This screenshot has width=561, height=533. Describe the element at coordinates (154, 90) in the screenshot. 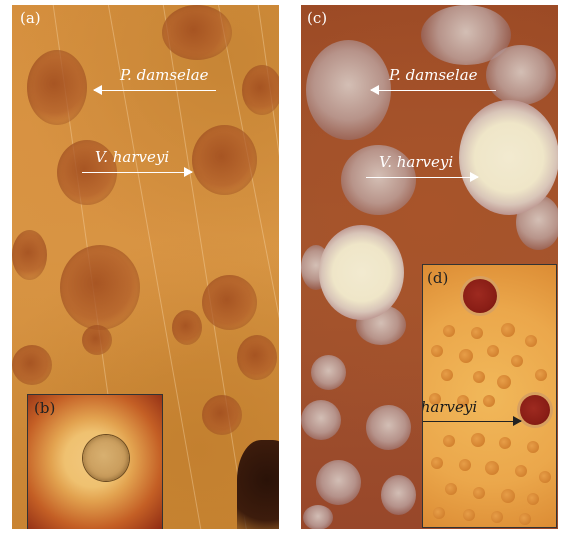

I see `arrow-p-damselae-a` at that location.